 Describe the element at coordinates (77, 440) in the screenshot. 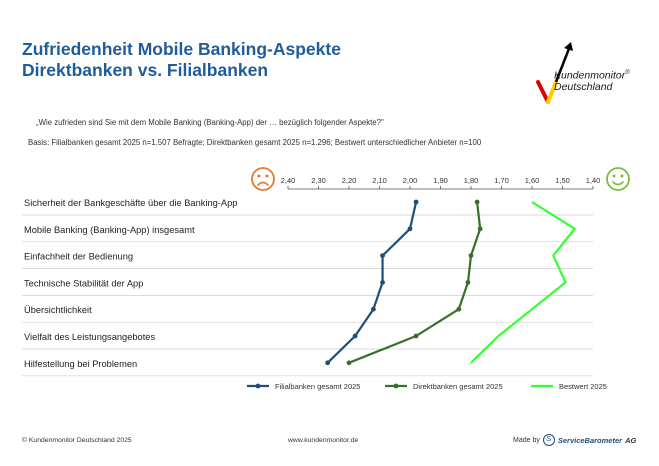

I see `footer-copyright: © Kundenmonitor Deutschland 2025` at that location.